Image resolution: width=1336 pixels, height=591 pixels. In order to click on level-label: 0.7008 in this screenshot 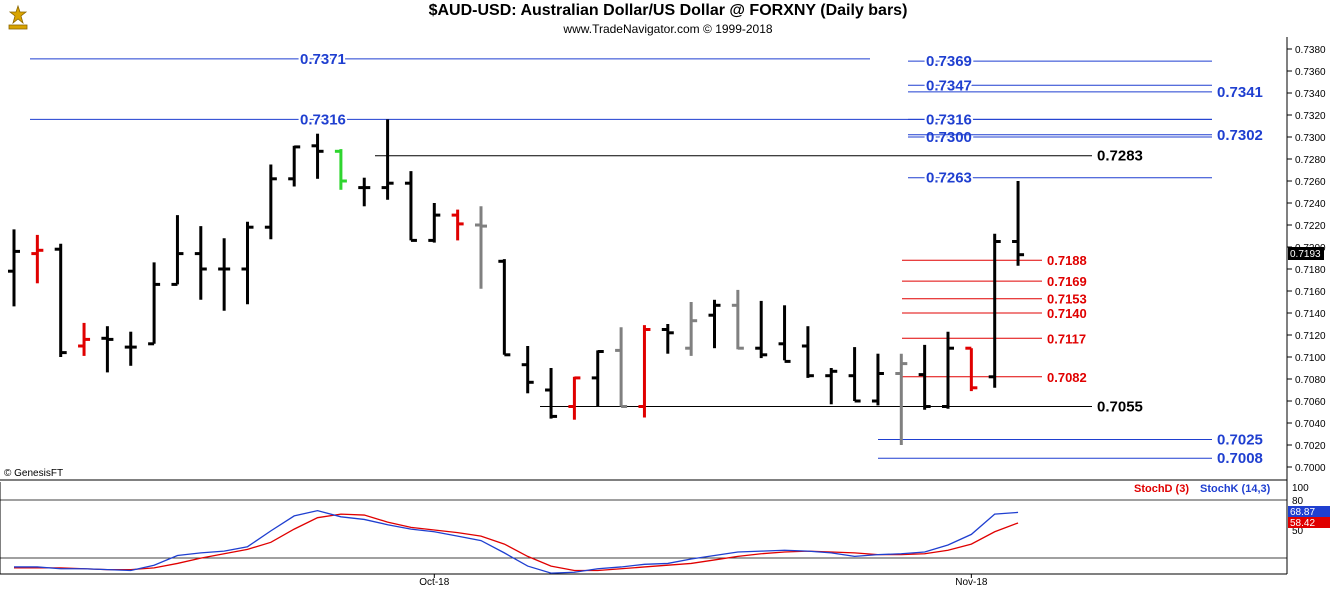, I will do `click(1240, 458)`.